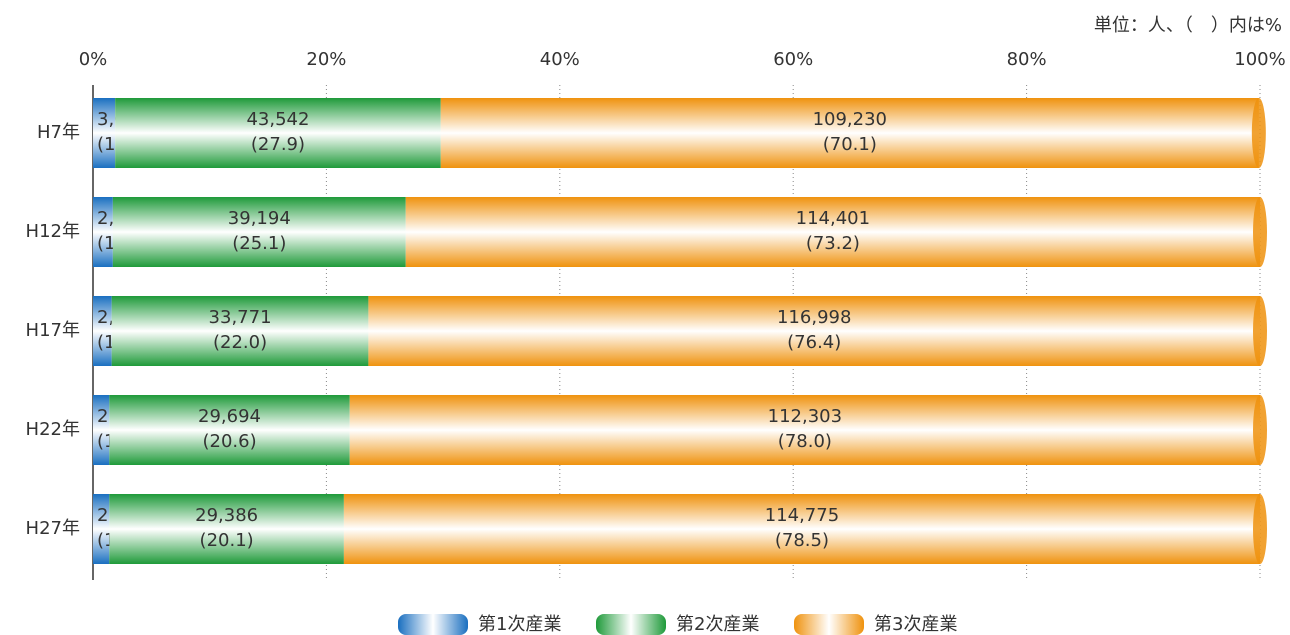  I want to click on value-label: (73.2), so click(833, 243).